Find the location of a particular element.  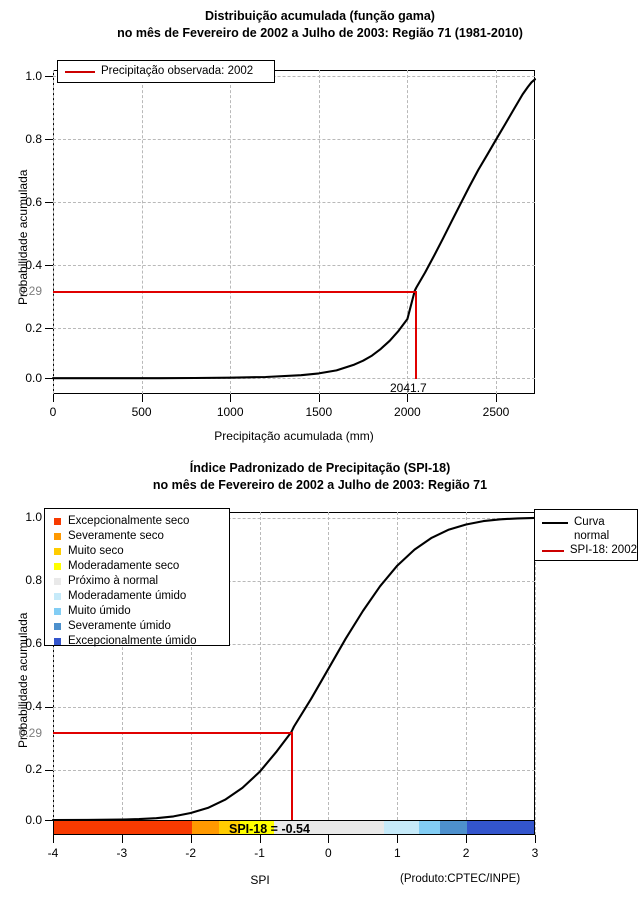

top-y-axis-label: Probabilidade acumulada is located at coordinates (23, 237).